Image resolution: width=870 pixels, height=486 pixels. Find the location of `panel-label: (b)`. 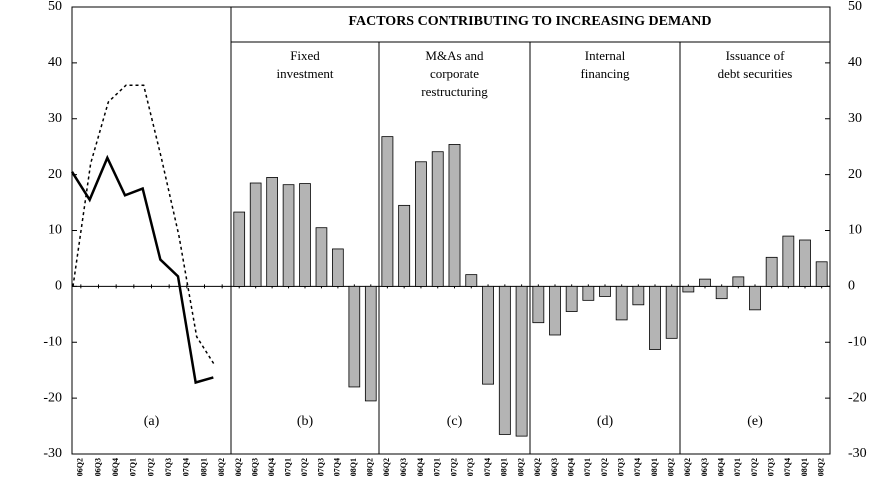

panel-label: (b) is located at coordinates (305, 421).